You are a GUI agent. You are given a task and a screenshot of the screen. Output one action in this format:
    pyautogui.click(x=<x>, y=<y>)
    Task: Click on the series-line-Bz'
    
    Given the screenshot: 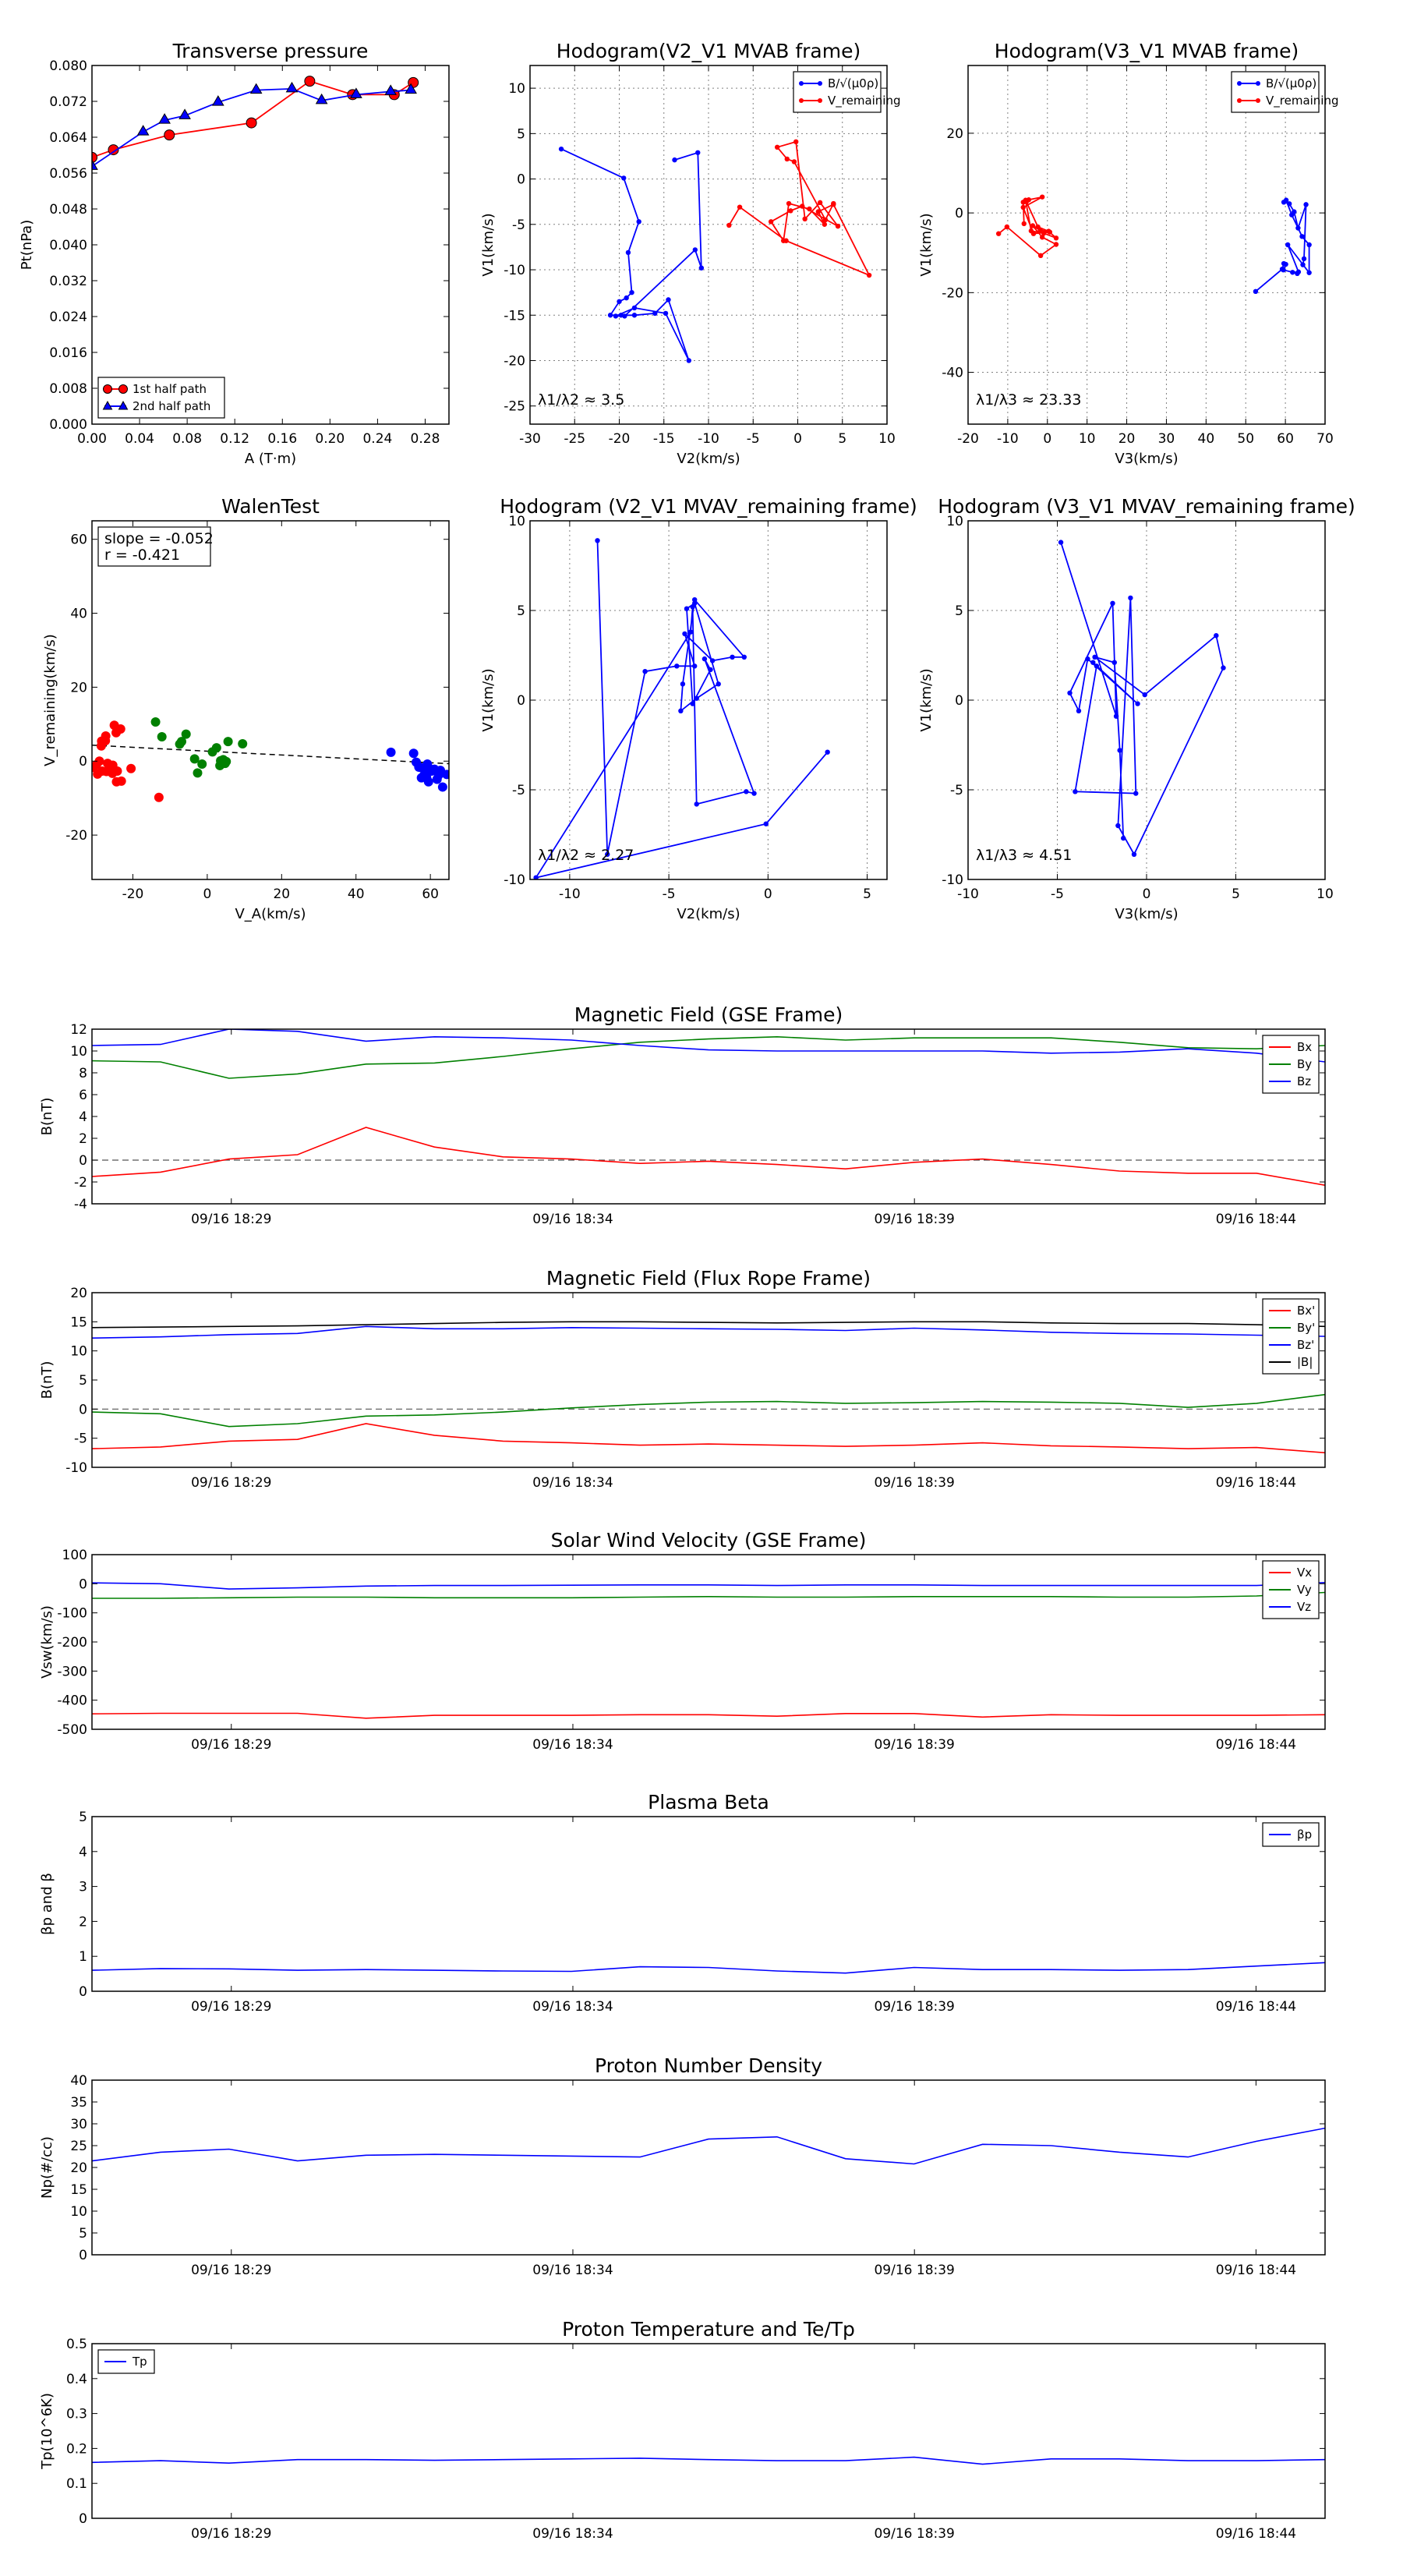 What is the action you would take?
    pyautogui.click(x=708, y=1332)
    